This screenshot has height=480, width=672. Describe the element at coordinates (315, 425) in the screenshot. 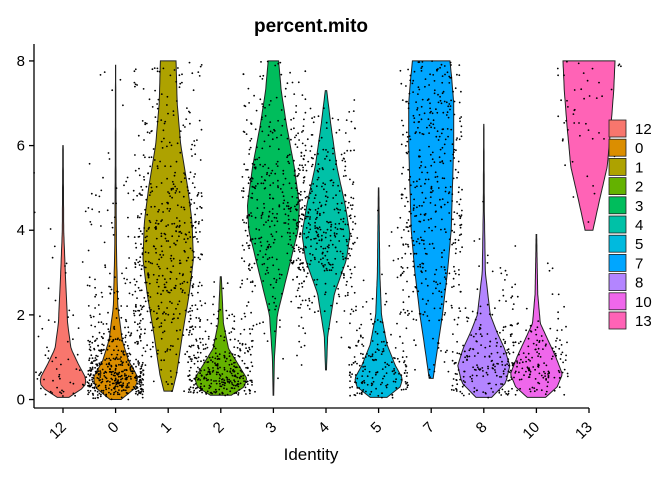

I see `x-axis: 12 0 1 2 3 4 5 7 8 10 13` at that location.